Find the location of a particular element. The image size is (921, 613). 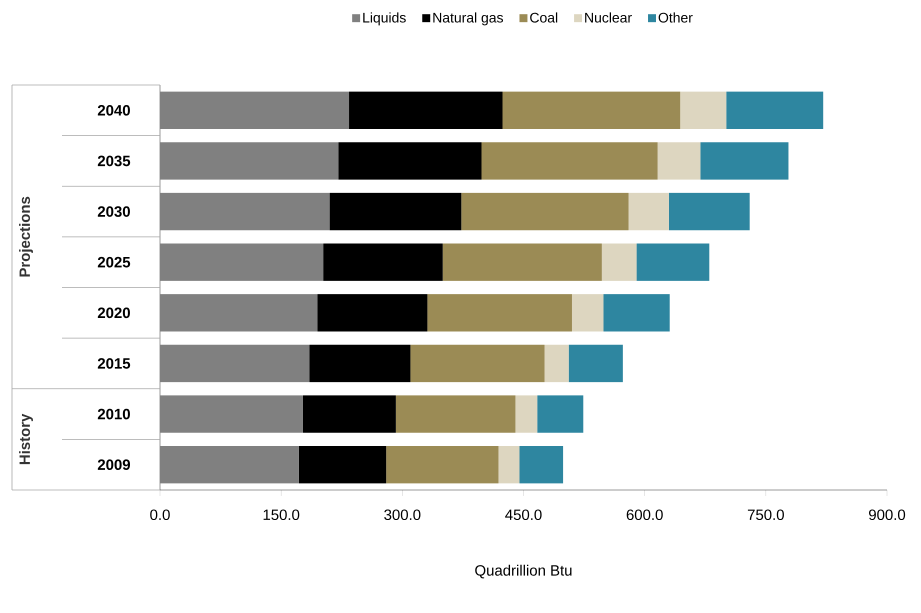

y-tick-label: 2009 is located at coordinates (114, 464).